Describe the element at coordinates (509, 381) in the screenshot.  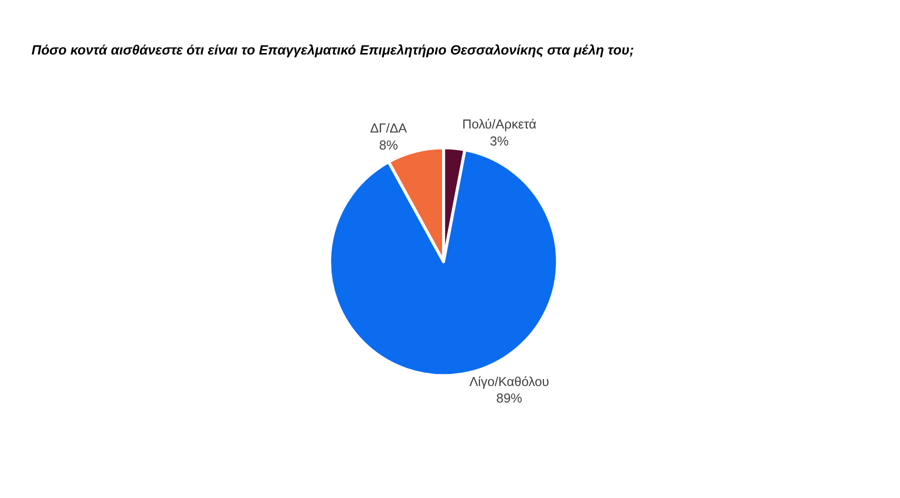
I see `slice-label: Λίγο/Καθόλου` at that location.